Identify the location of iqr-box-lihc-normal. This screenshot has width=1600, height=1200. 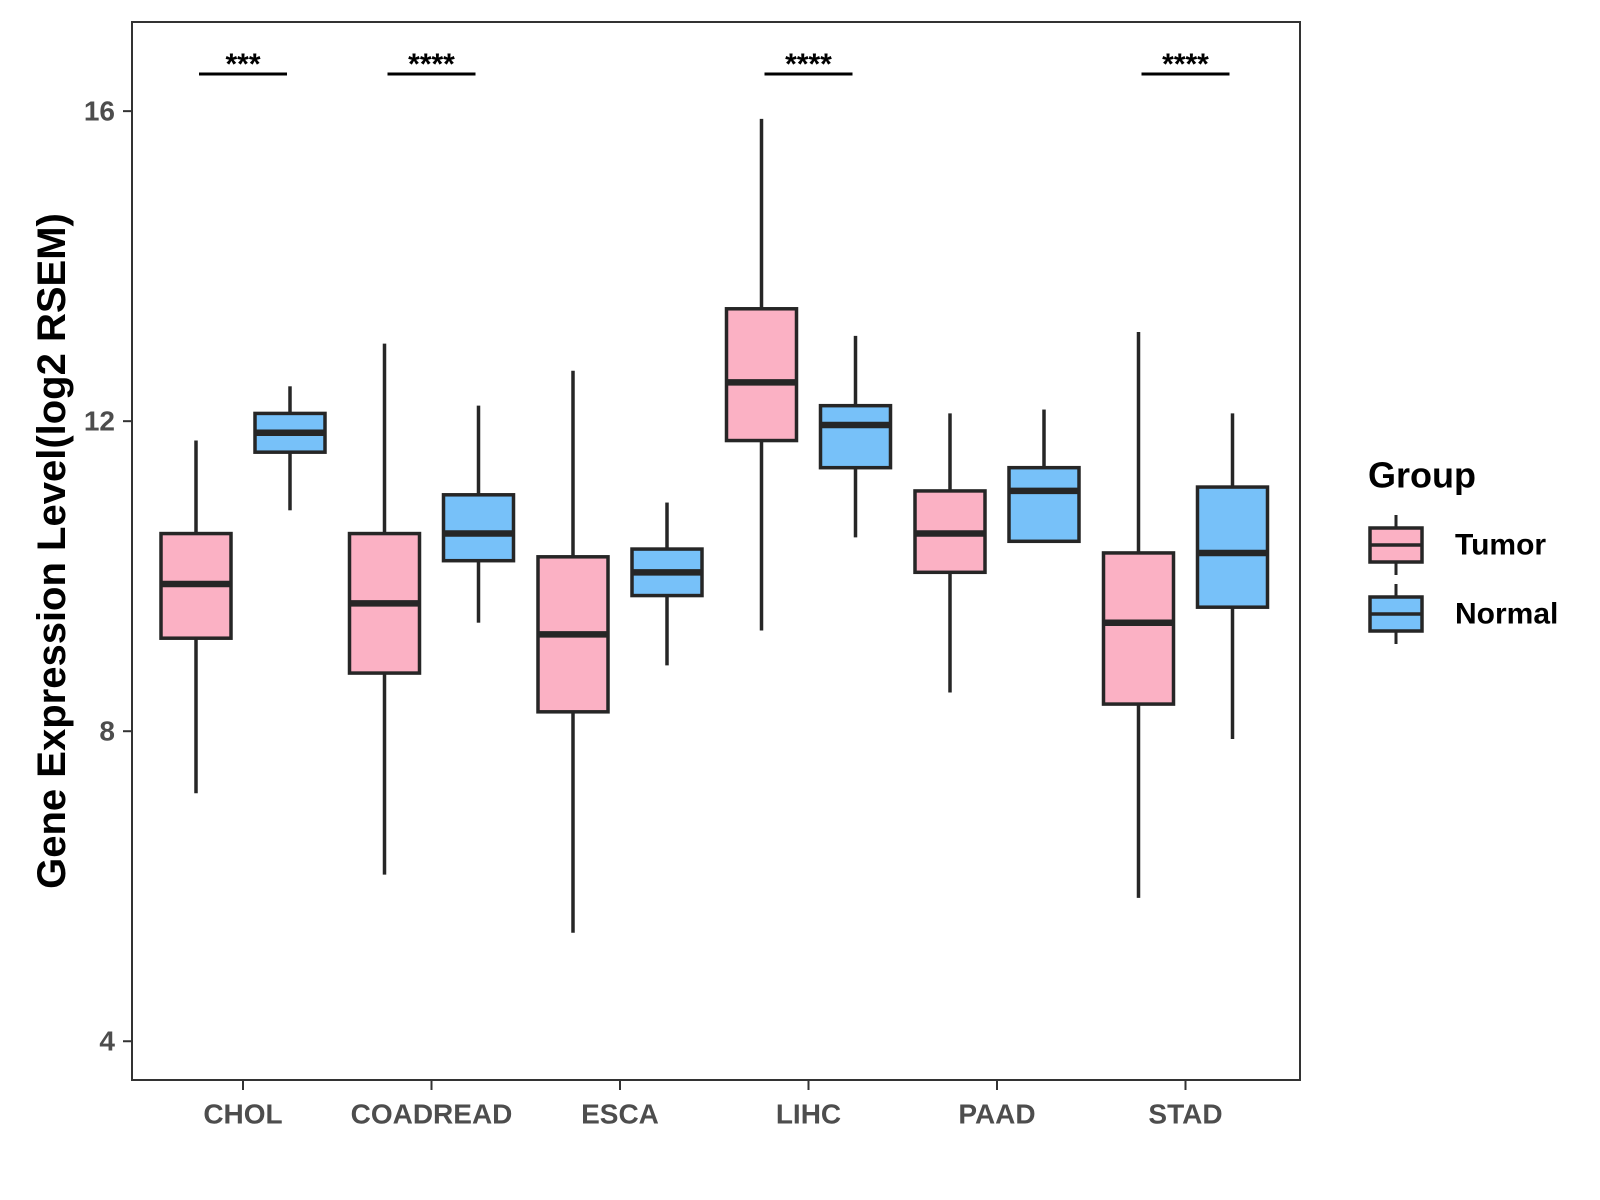
(855, 436).